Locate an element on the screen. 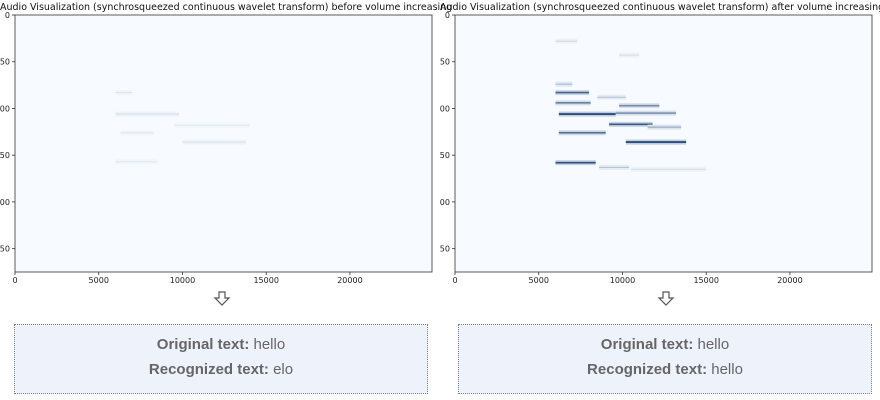 The image size is (880, 400). recognized-text-value: hello is located at coordinates (727, 369).